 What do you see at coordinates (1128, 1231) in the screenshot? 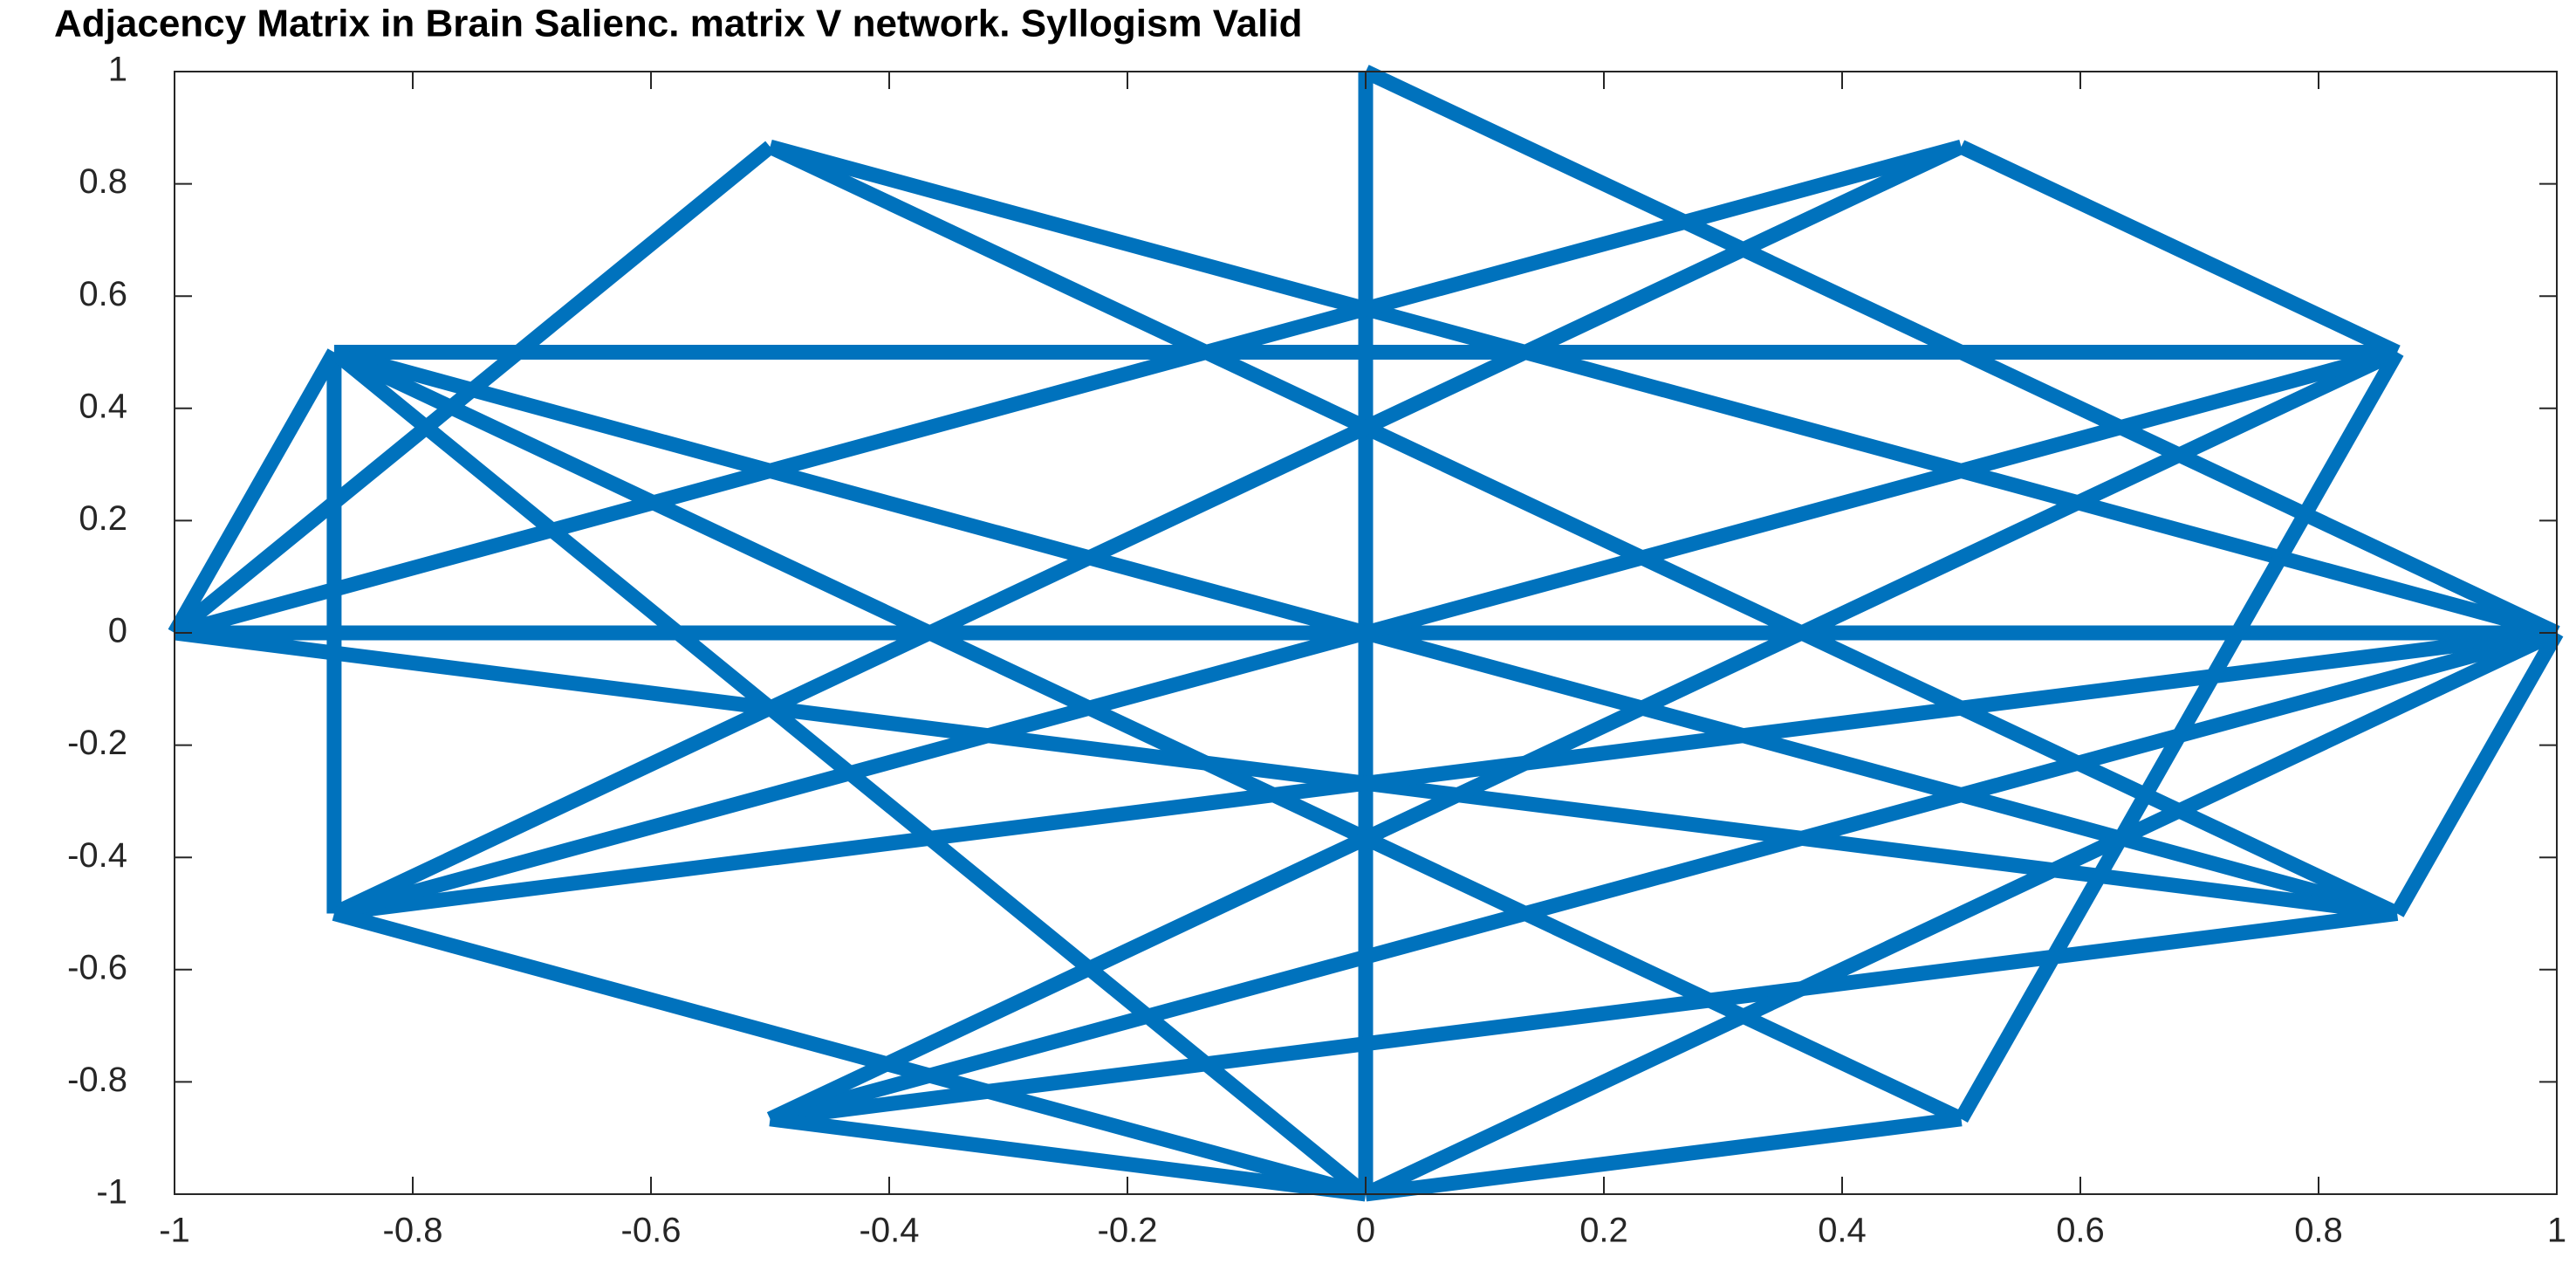
I see `x-tick-label: -0.2` at bounding box center [1128, 1231].